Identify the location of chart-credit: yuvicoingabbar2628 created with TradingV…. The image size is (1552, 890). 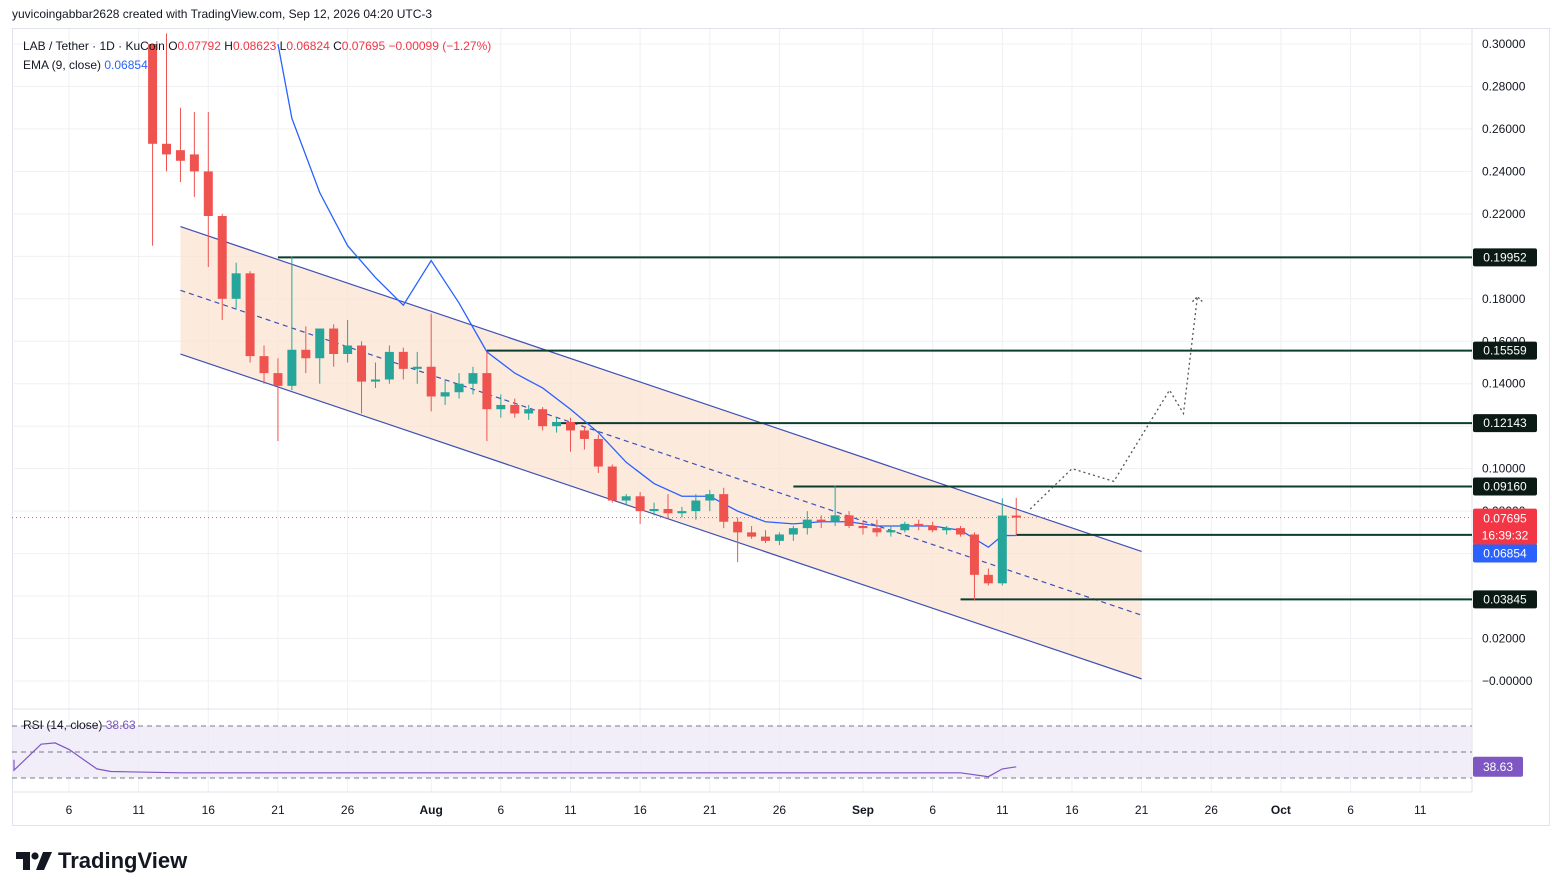
(222, 14).